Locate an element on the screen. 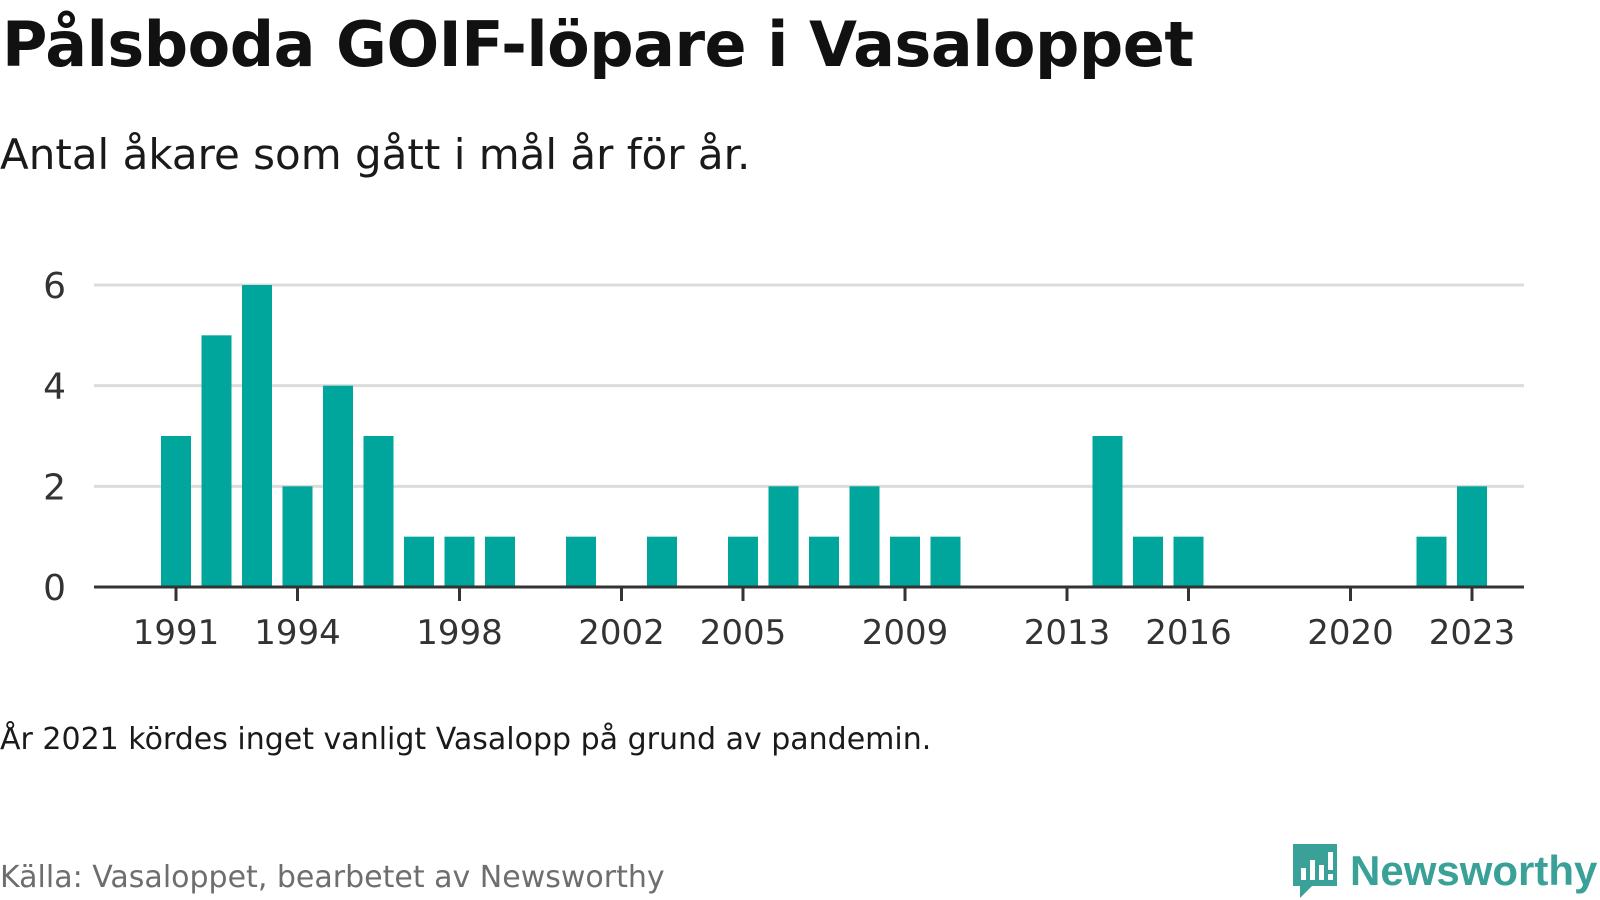 The height and width of the screenshot is (900, 1600). chart-subtitle: Antal åkare som gått i mål år för år. is located at coordinates (375, 154).